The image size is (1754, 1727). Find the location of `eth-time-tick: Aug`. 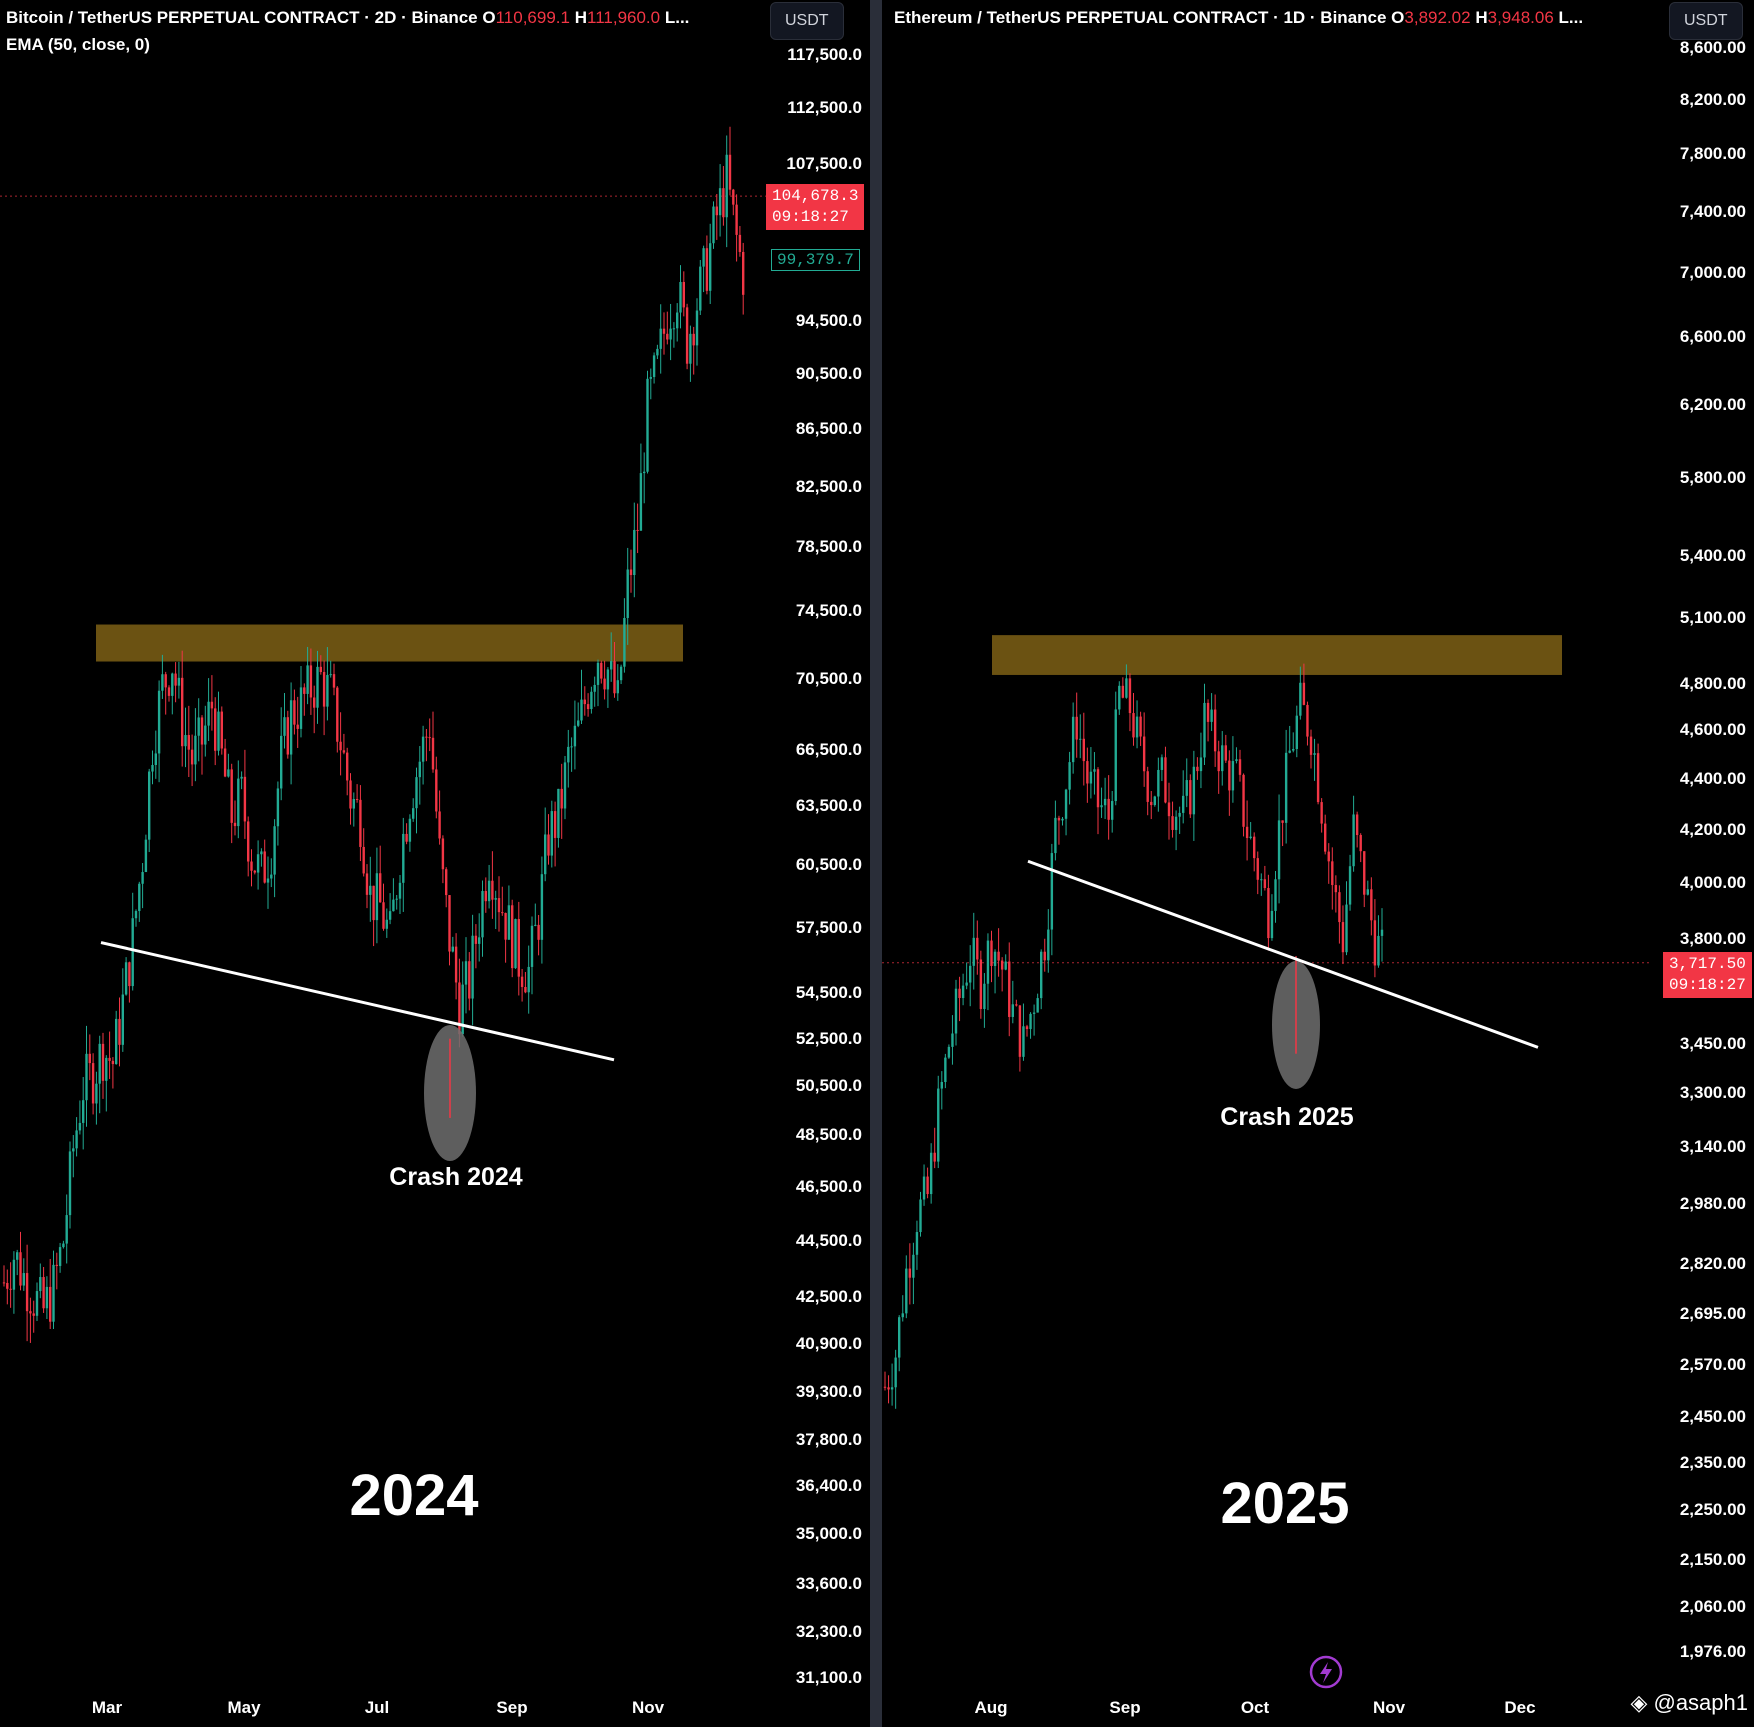

eth-time-tick: Aug is located at coordinates (991, 1707).